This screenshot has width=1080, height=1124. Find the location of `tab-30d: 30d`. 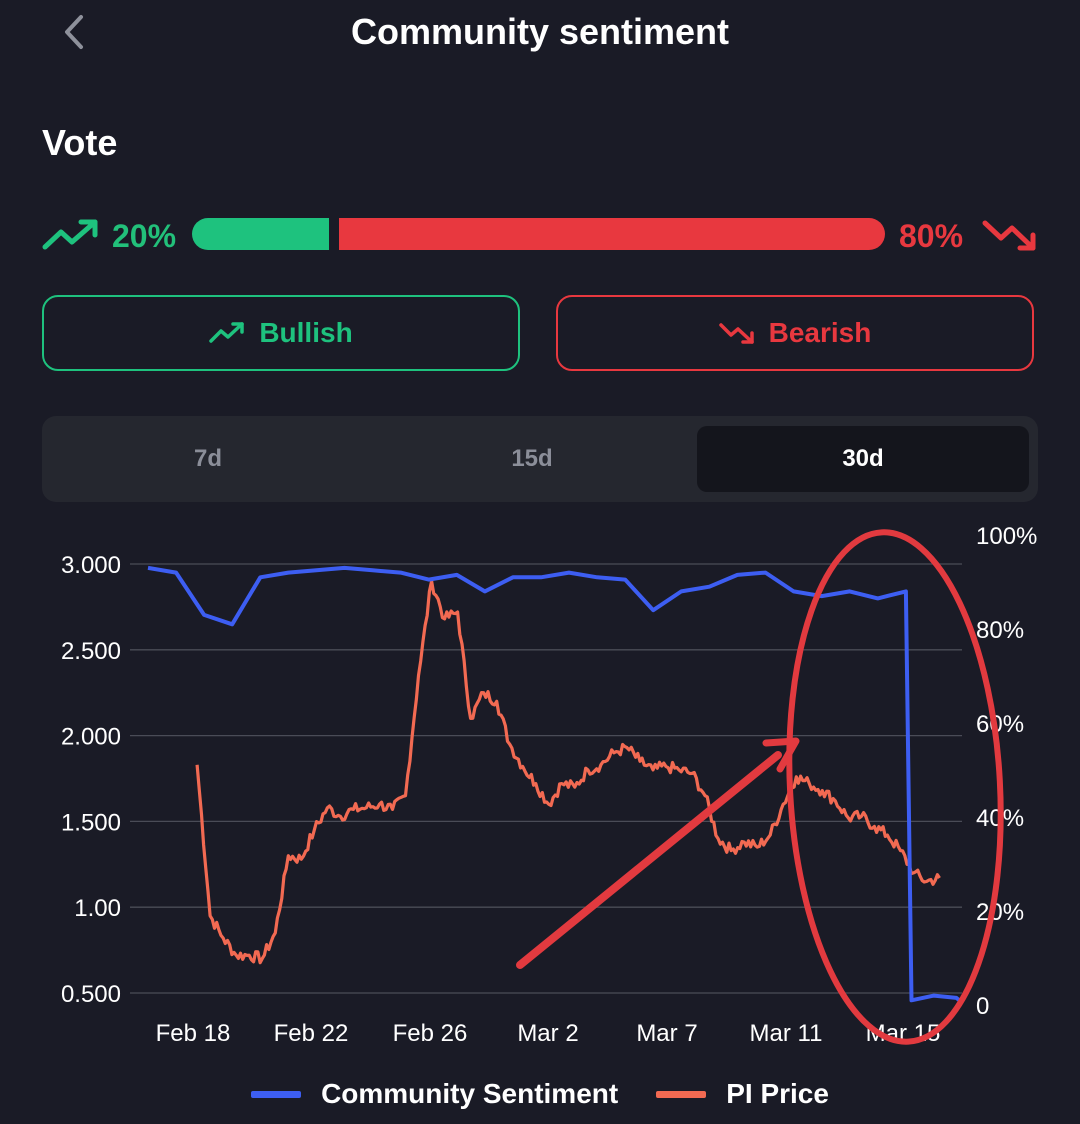

tab-30d: 30d is located at coordinates (863, 459).